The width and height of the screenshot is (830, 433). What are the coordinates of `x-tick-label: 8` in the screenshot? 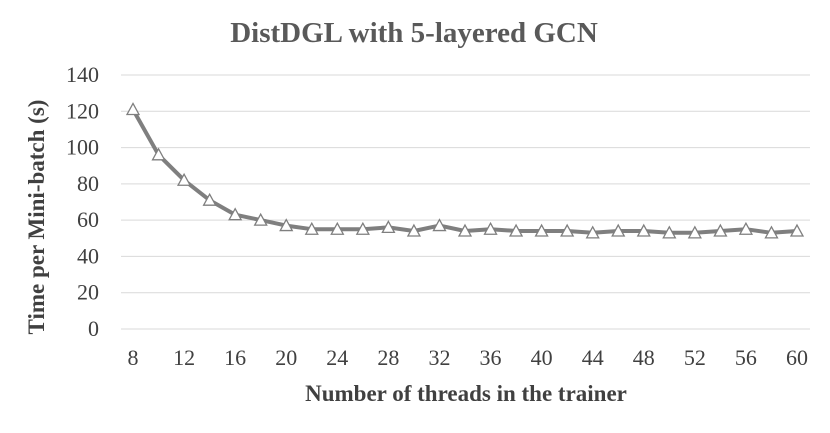 It's located at (133, 357).